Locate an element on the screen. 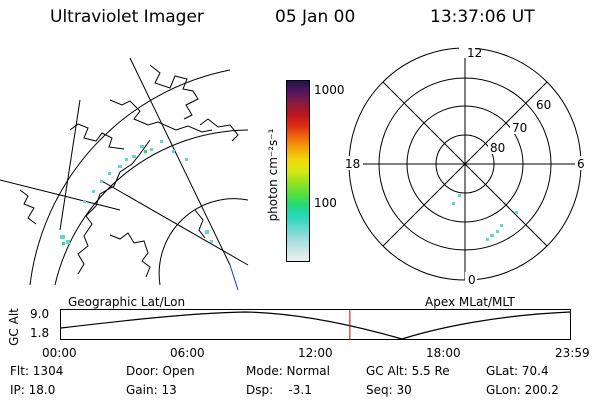 The height and width of the screenshot is (400, 600). instrument-title: Ultraviolet Imager is located at coordinates (127, 17).